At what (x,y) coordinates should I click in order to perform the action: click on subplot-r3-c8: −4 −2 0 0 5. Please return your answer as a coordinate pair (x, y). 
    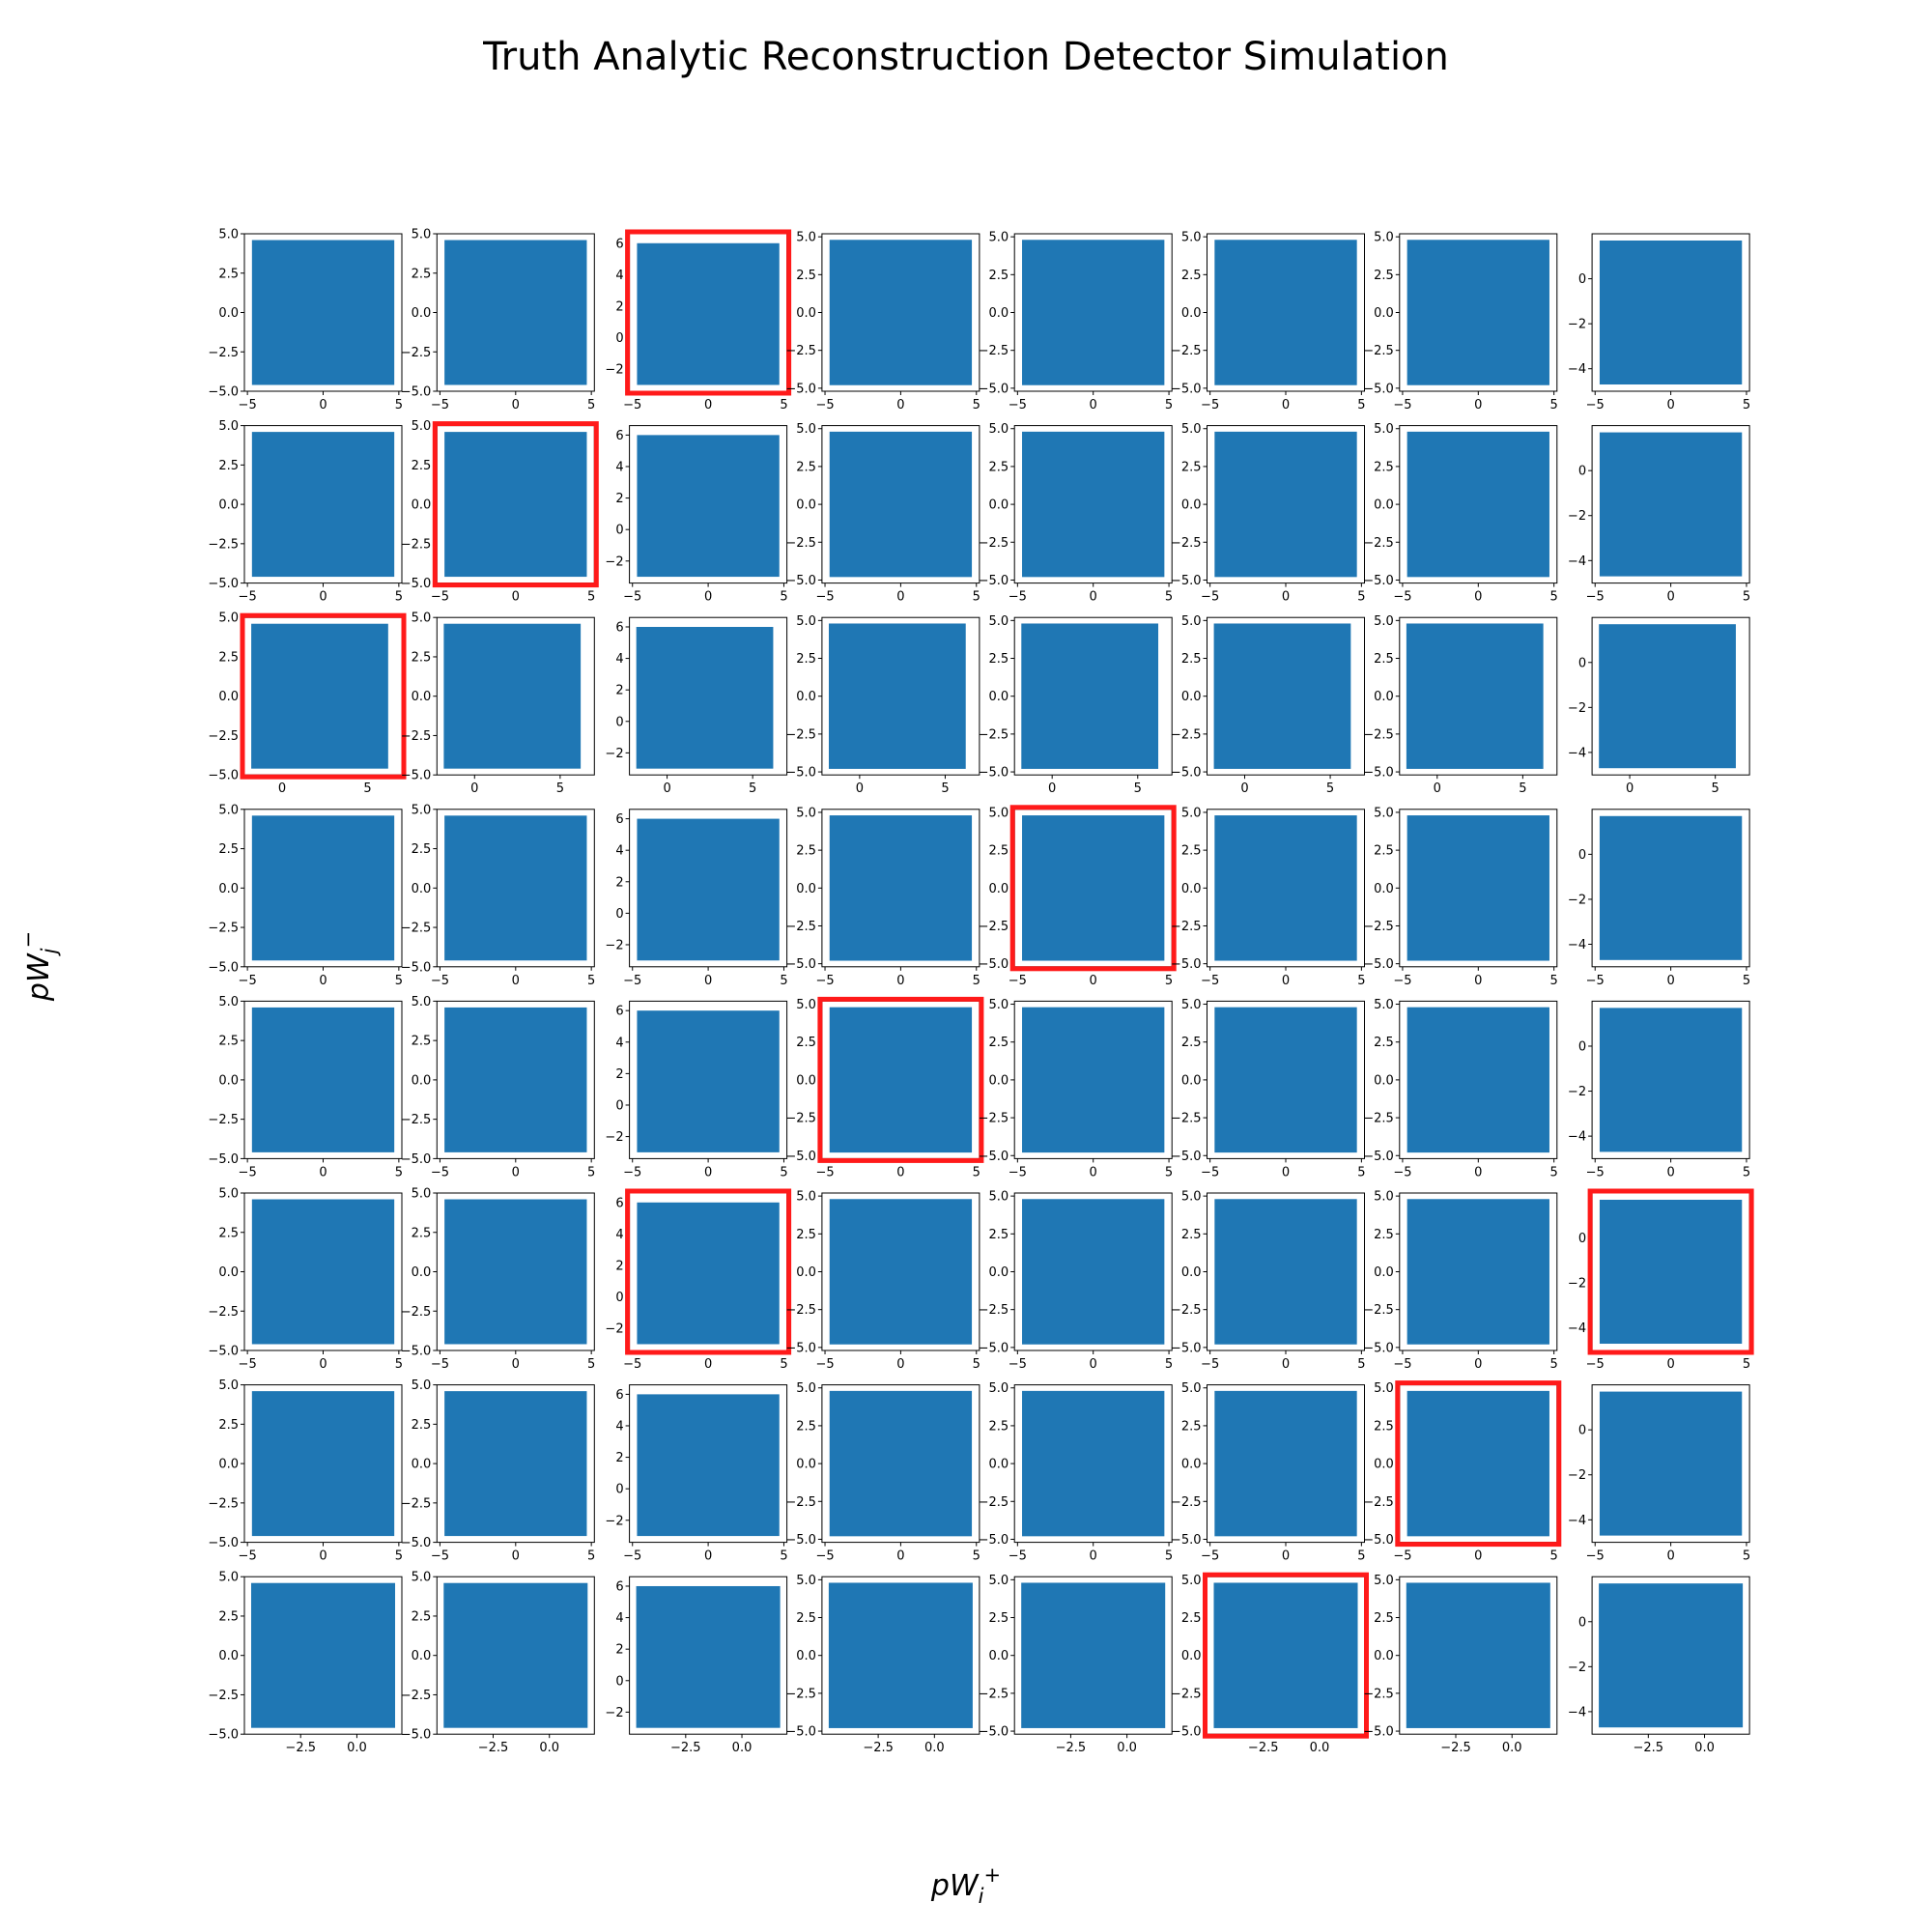
    Looking at the image, I should click on (1659, 706).